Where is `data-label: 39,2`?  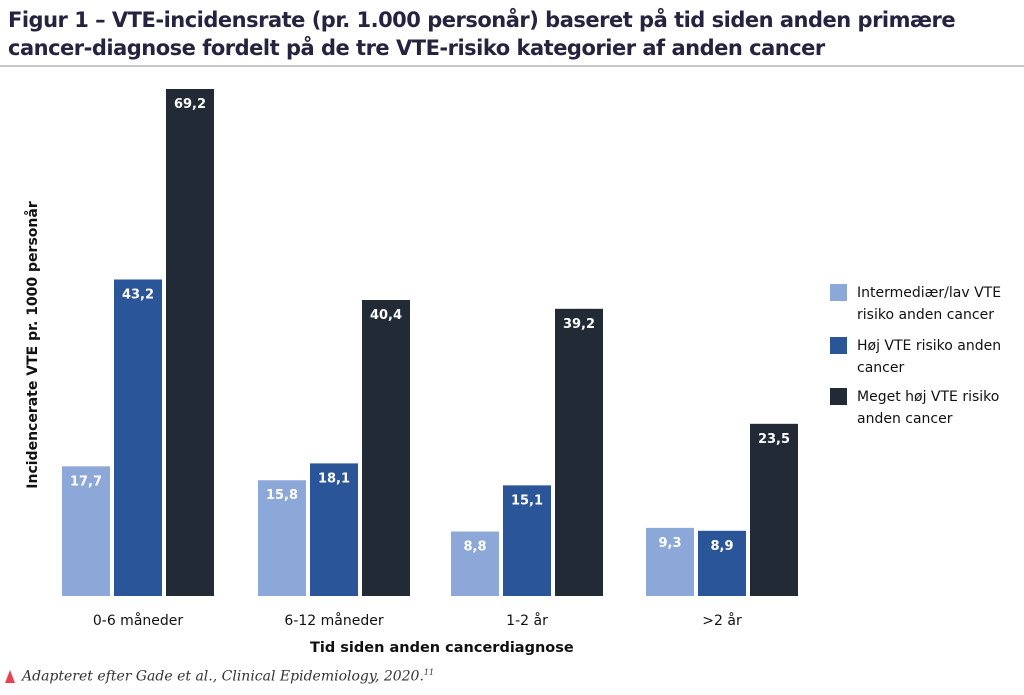
data-label: 39,2 is located at coordinates (579, 324).